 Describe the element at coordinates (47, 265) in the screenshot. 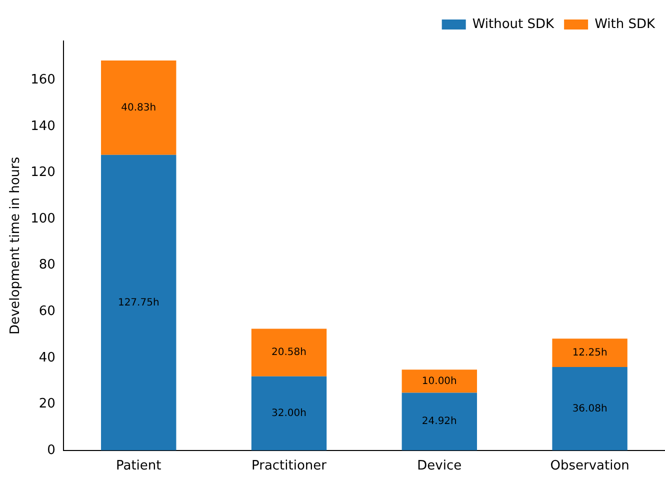

I see `y-tick-label: 80` at that location.